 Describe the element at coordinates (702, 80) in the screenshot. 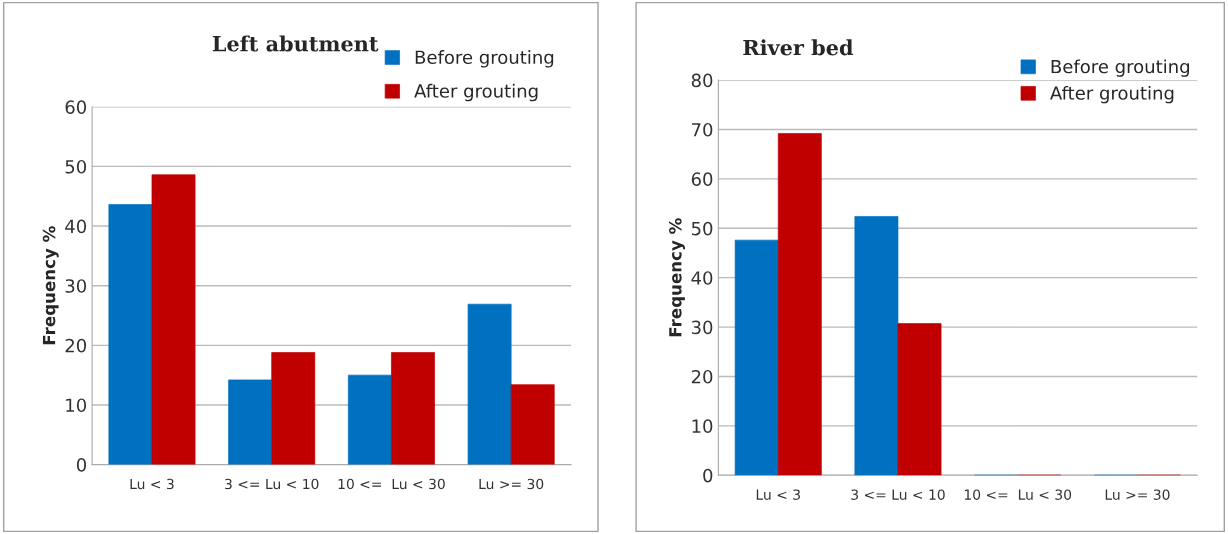

I see `y-tick-label: 80` at that location.